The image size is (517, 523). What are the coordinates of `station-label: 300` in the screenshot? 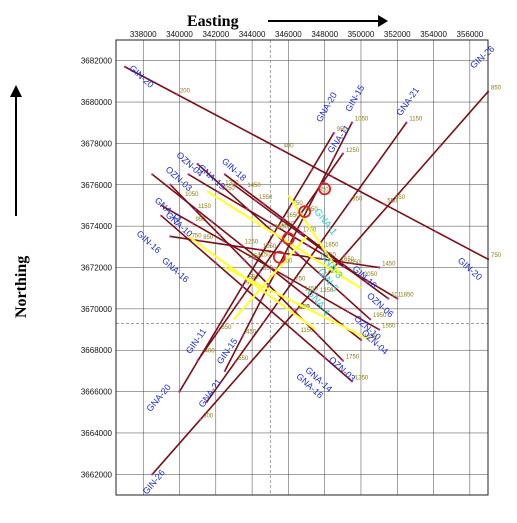 It's located at (208, 417).